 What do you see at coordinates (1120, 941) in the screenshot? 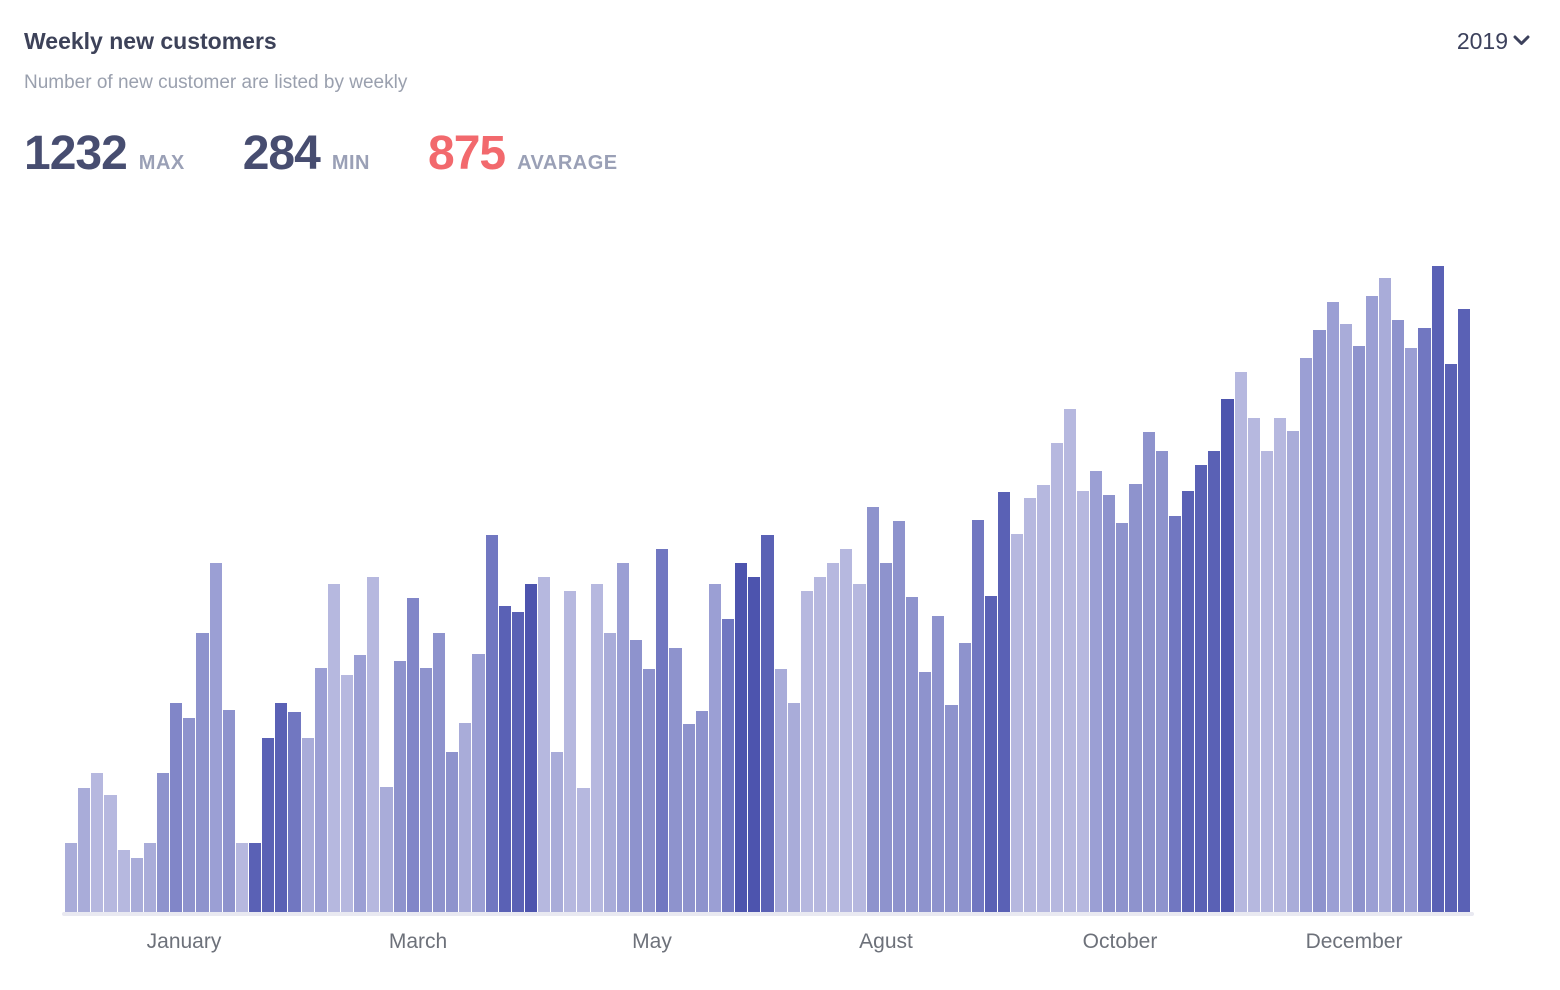
I see `x-axis-label: October` at bounding box center [1120, 941].